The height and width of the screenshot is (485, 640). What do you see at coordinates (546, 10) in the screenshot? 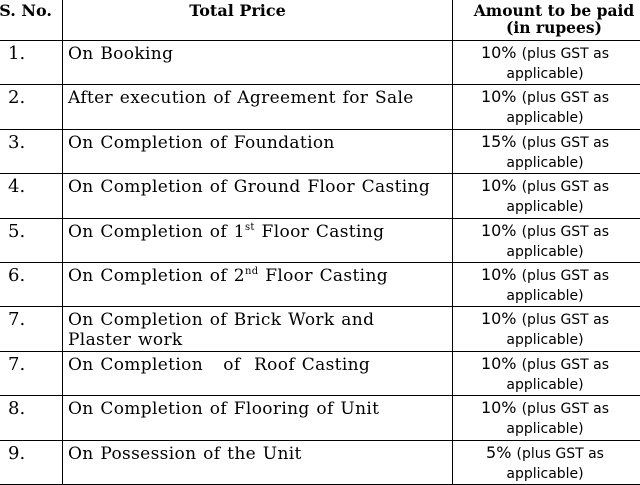
I see `header-amount-line1: Amount to be paid` at bounding box center [546, 10].